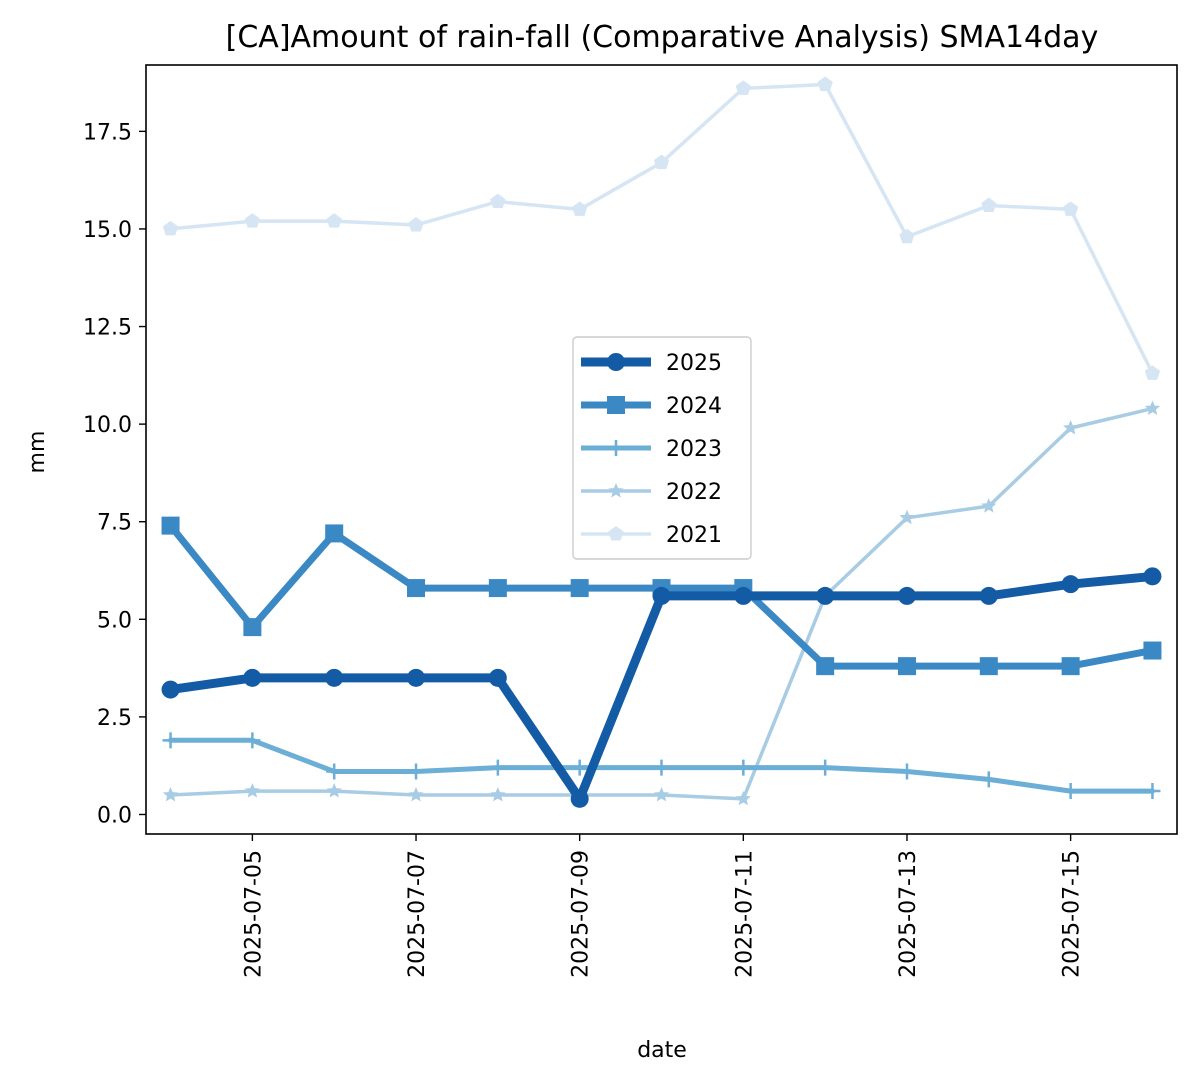 The width and height of the screenshot is (1200, 1084). I want to click on legend: 2025 2024 2023 2022 2021, so click(662, 448).